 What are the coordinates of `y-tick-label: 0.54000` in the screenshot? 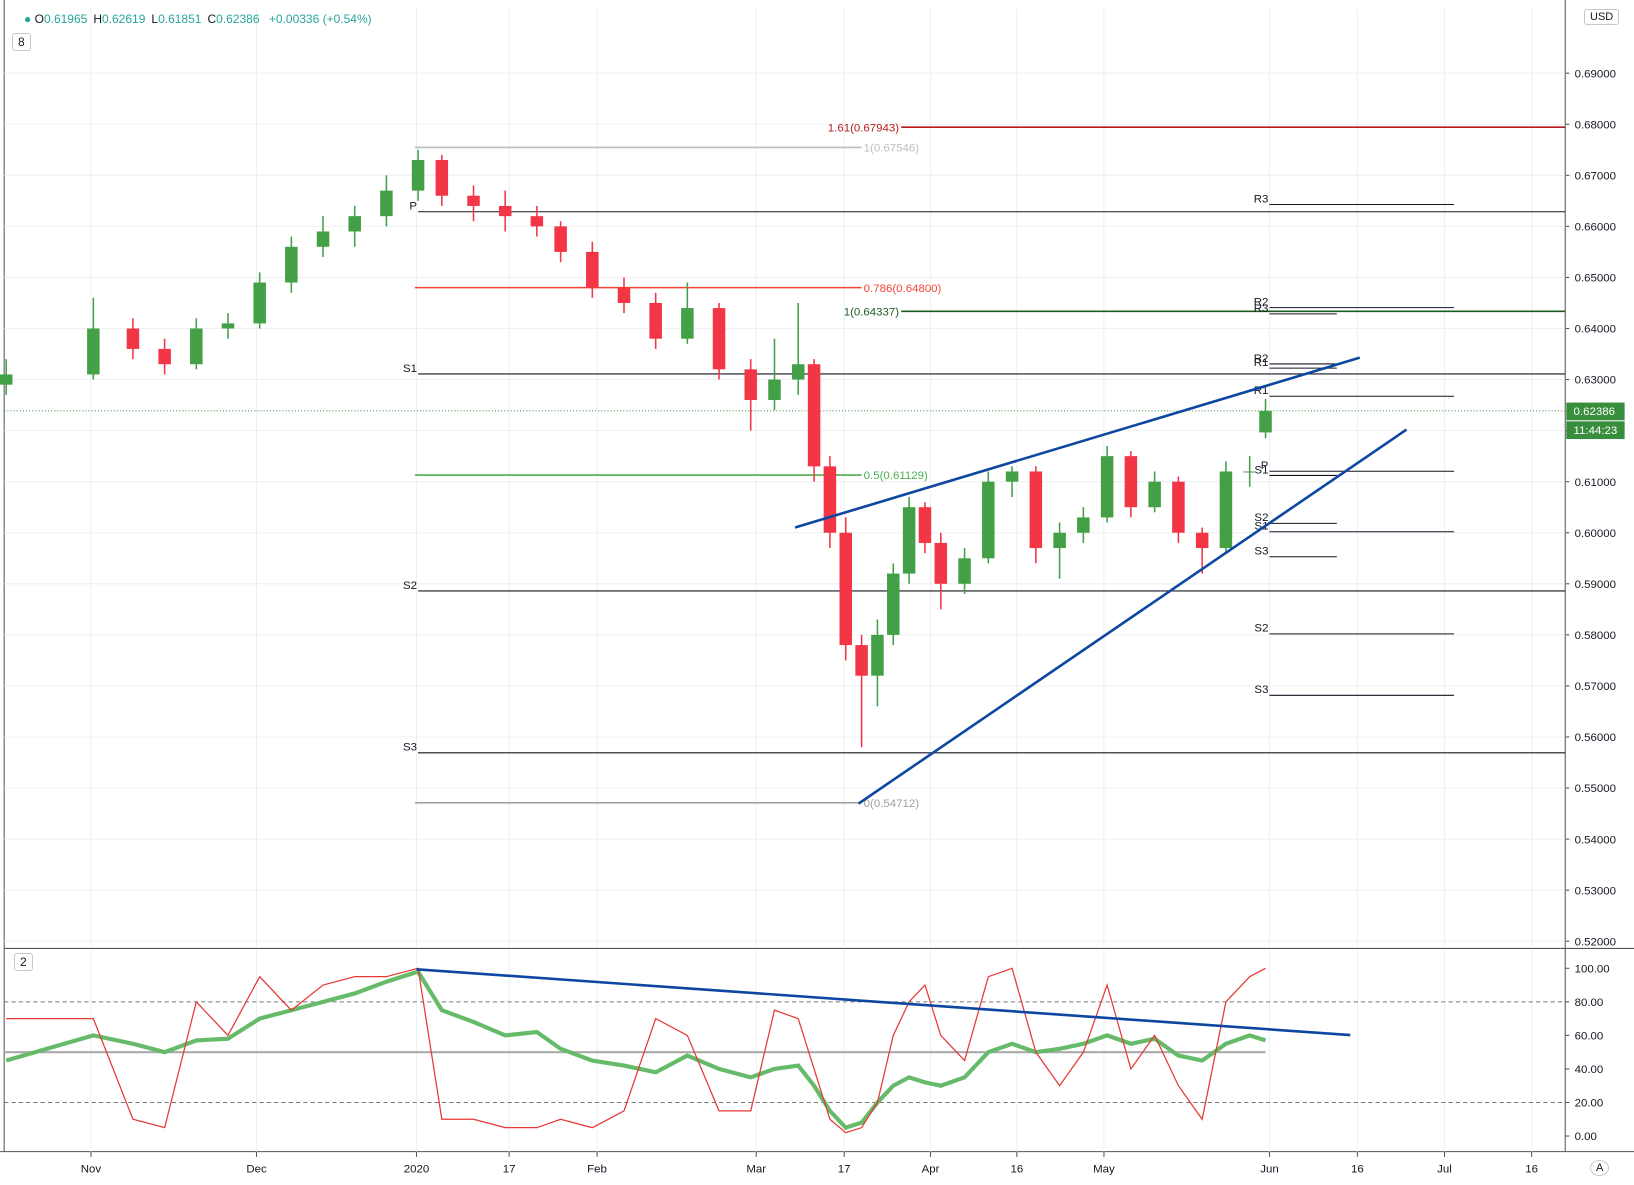 It's located at (1595, 840).